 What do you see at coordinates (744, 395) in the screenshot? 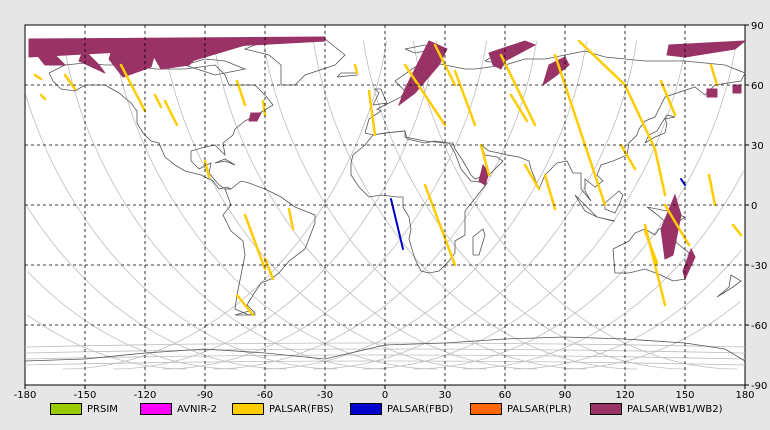
I see `x-tick-label: 180` at bounding box center [744, 395].